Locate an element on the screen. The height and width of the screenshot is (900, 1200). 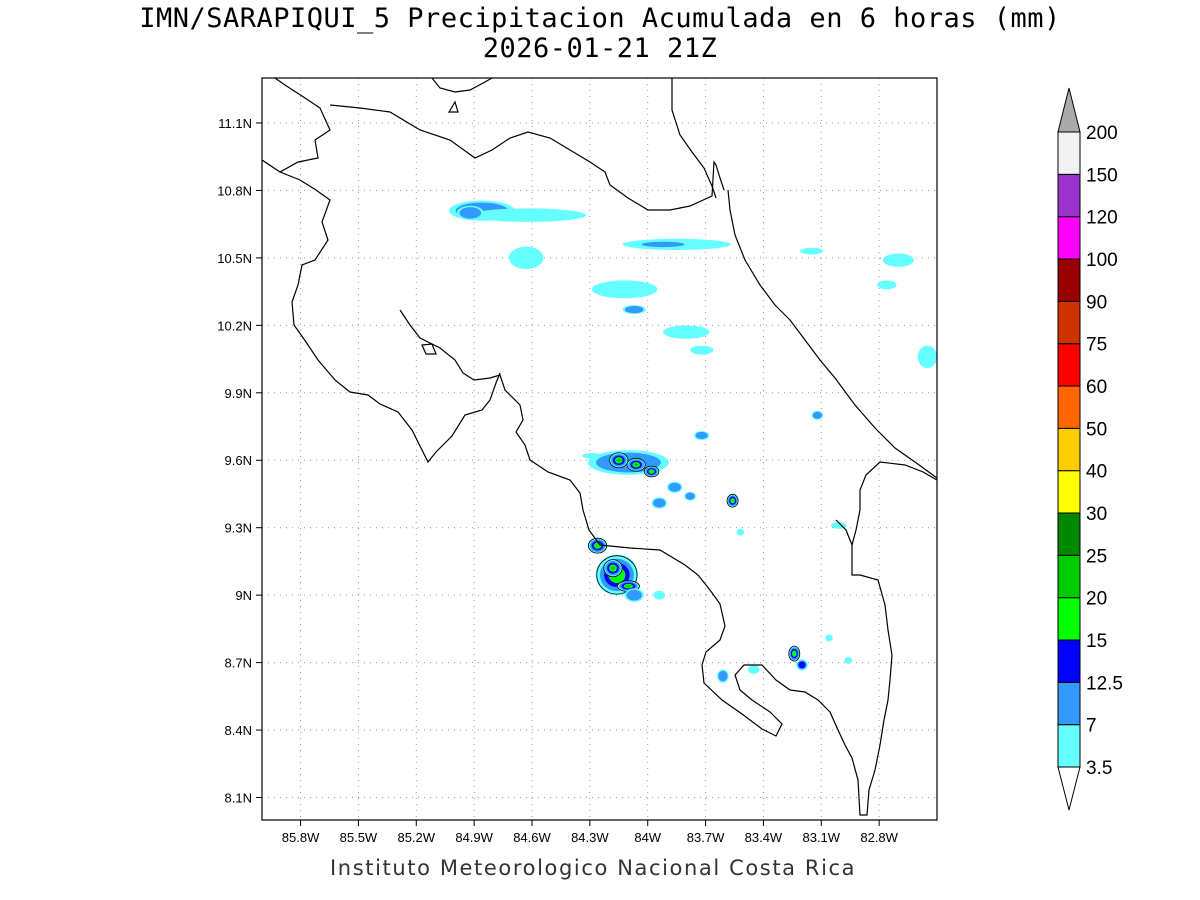
precip-cell-17-contour is located at coordinates (651, 471).